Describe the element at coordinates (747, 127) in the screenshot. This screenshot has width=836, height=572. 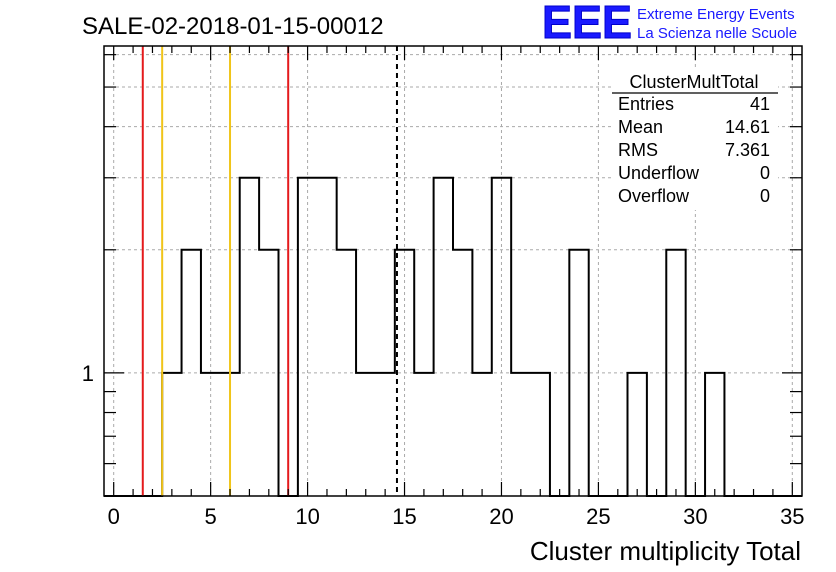
I see `stats-row-value: 14.61` at that location.